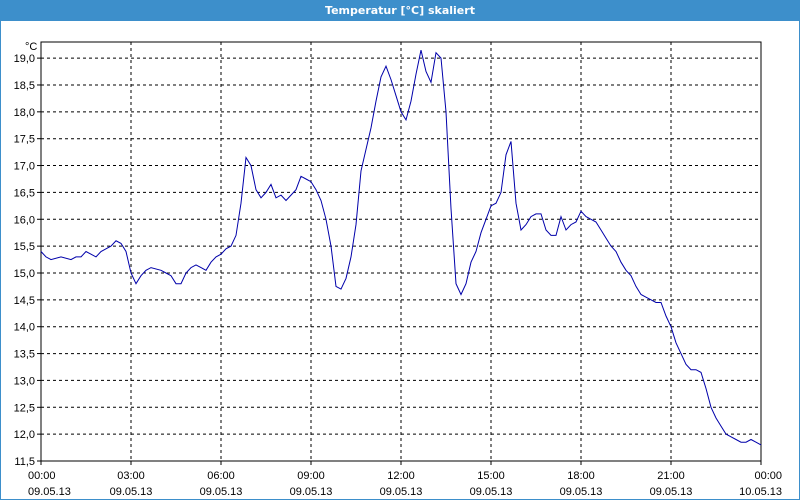 This screenshot has height=500, width=800. What do you see at coordinates (24, 140) in the screenshot?
I see `y-tick-label: 17,5` at bounding box center [24, 140].